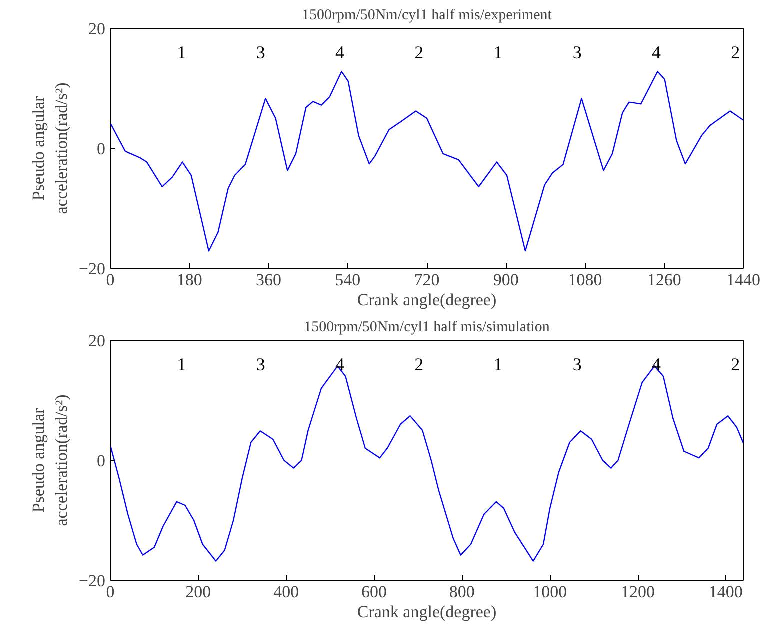  I want to click on x-tick-label: 1400, so click(725, 592).